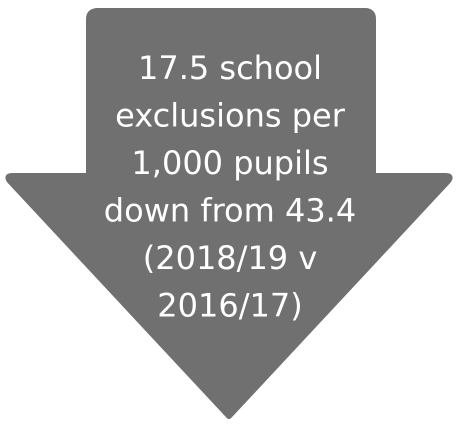 Image resolution: width=458 pixels, height=425 pixels. Describe the element at coordinates (230, 258) in the screenshot. I see `callout-line: (2018/19 v` at that location.